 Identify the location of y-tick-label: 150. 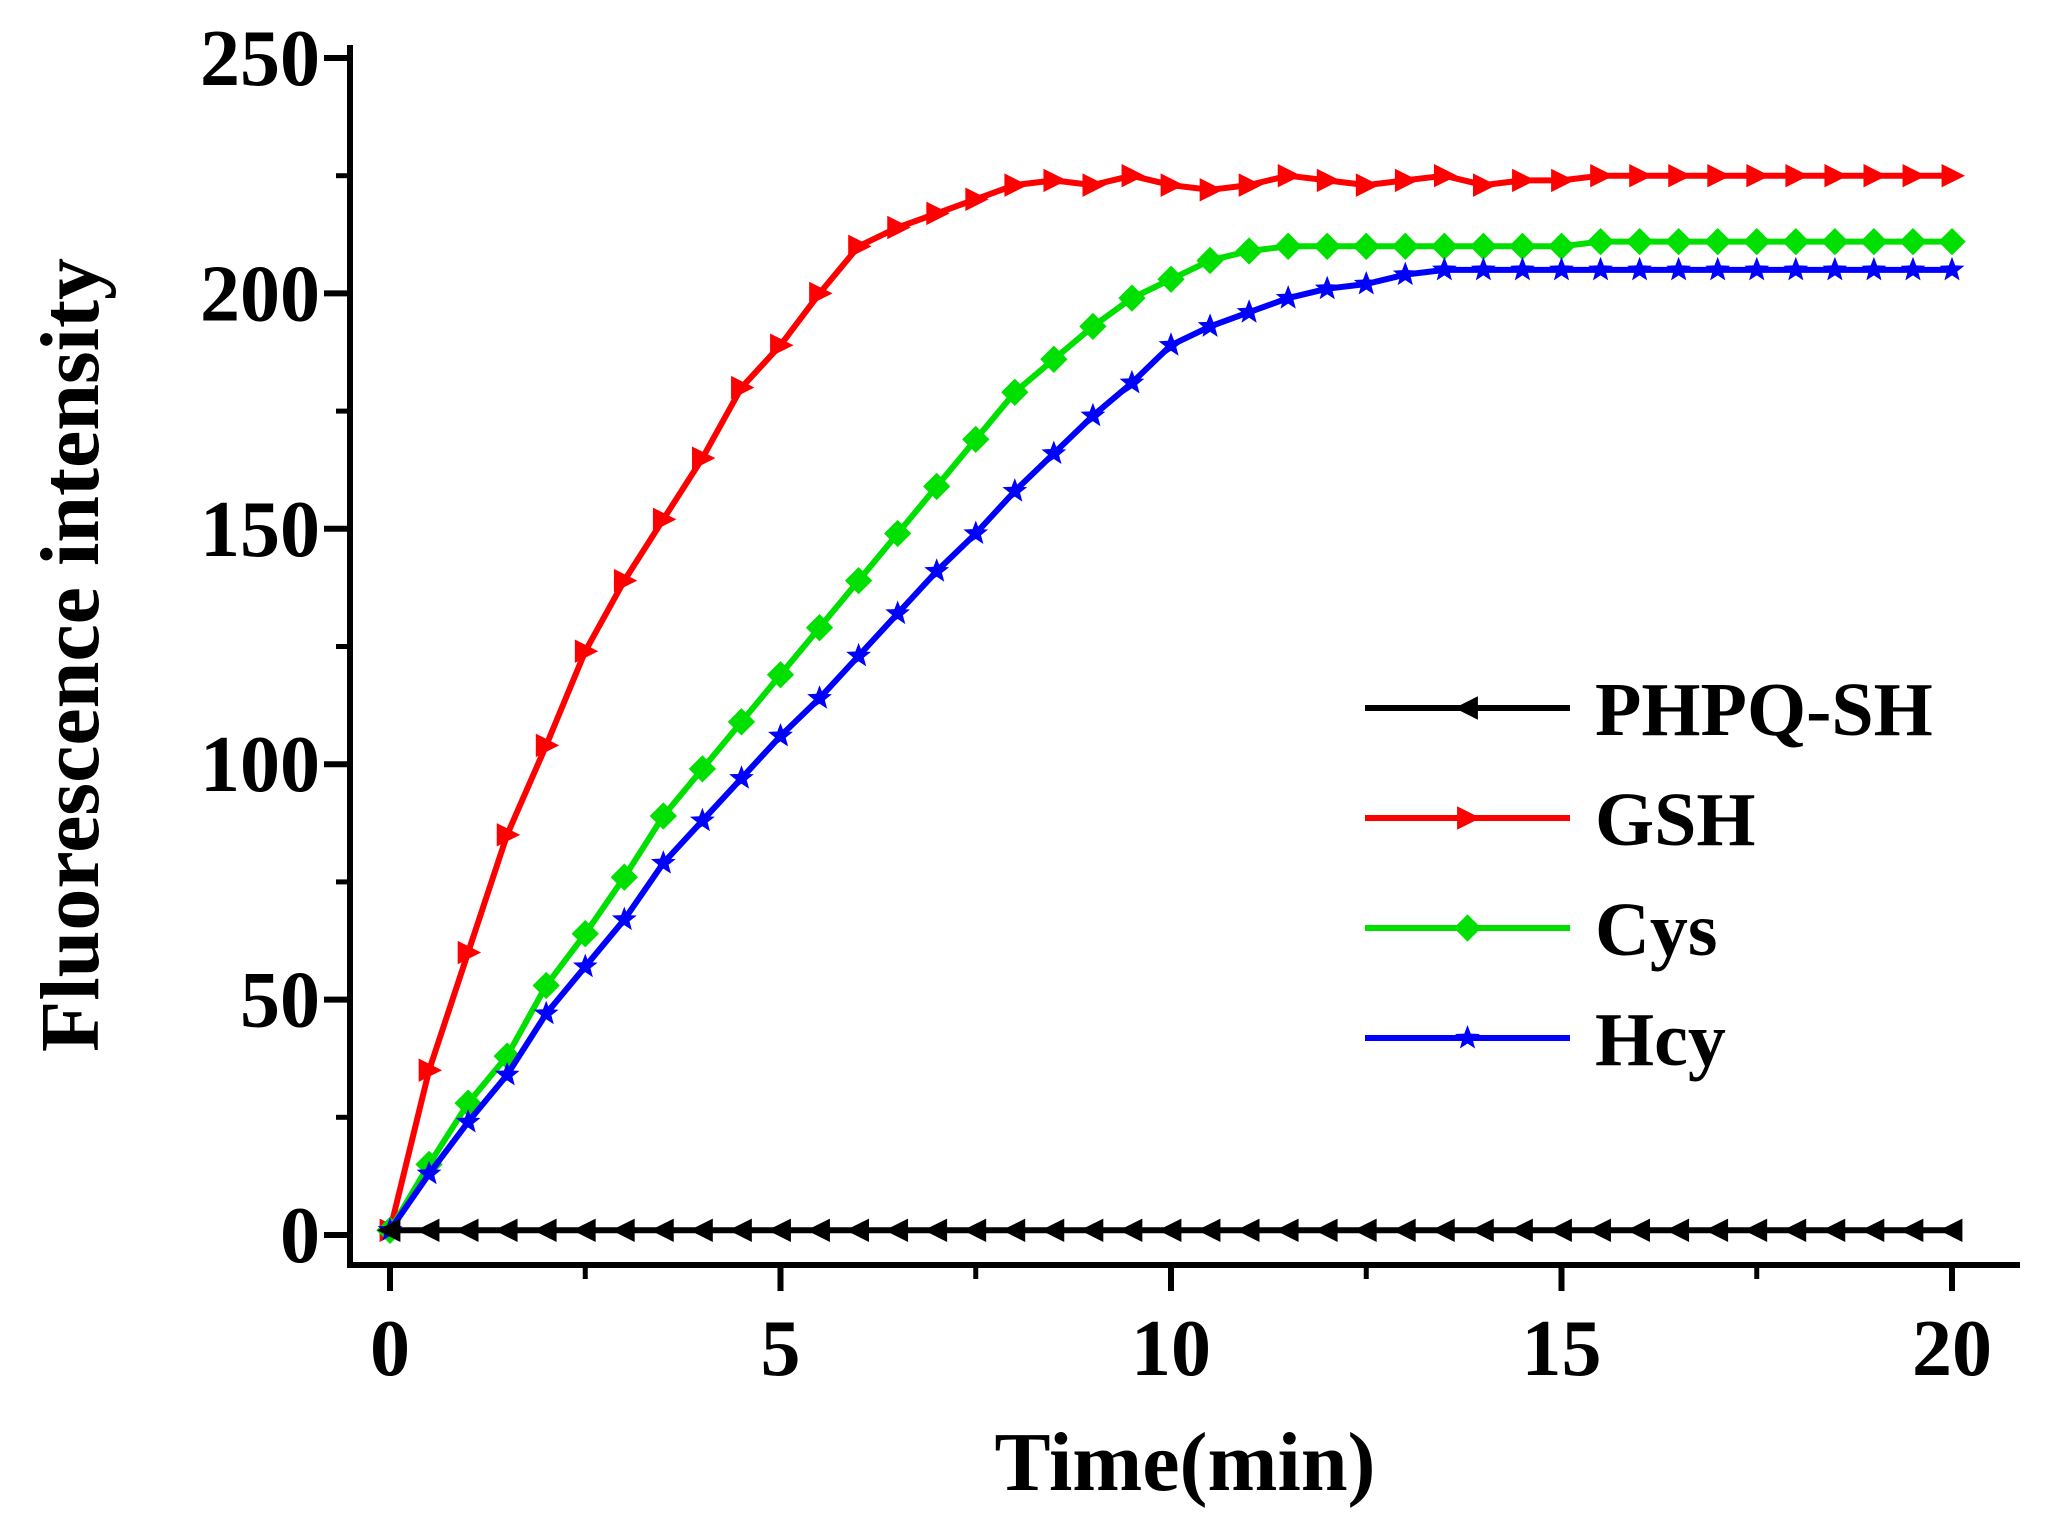
(260, 530).